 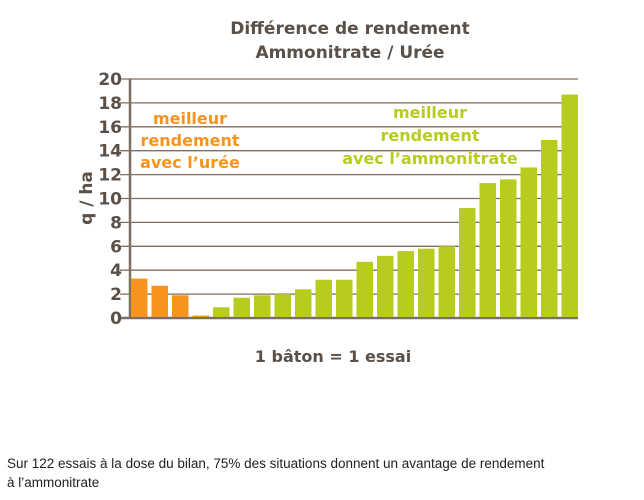 I want to click on y-axis-label: q / ha, so click(x=87, y=198).